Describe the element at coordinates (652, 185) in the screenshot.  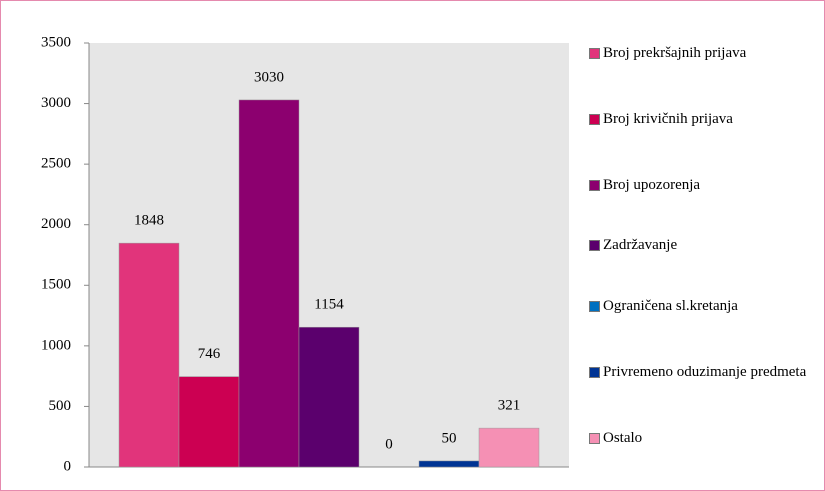
I see `legend-label: Broj upozorenja` at that location.